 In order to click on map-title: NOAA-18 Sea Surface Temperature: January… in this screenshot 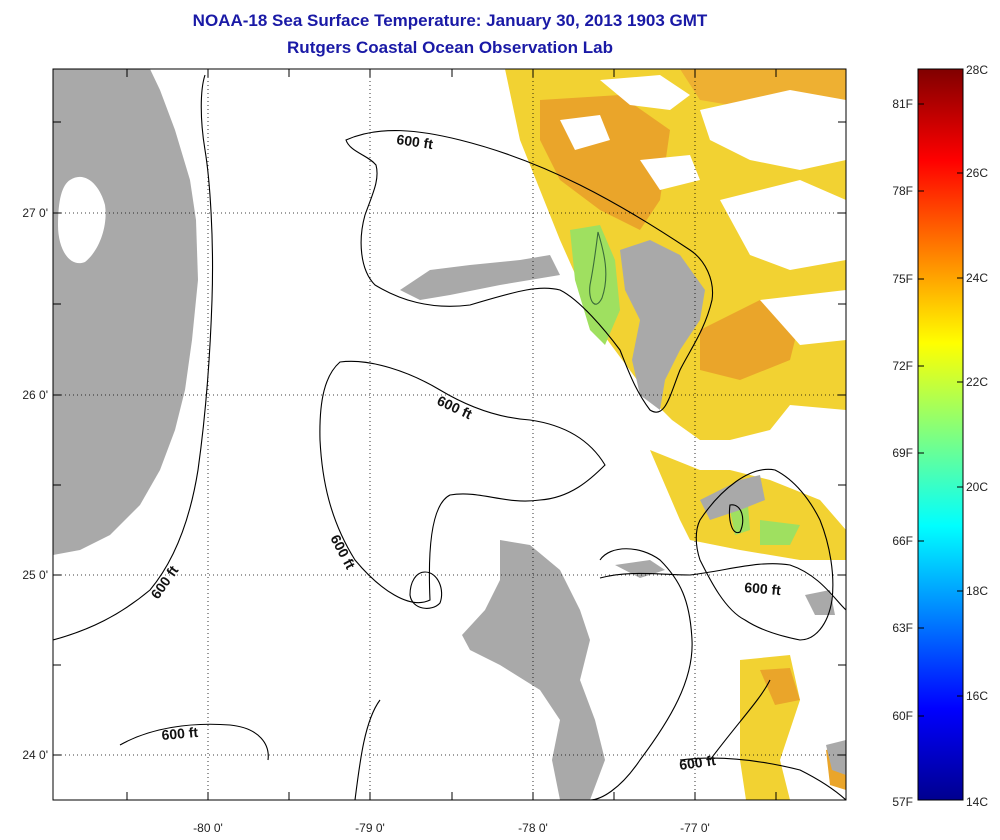, I will do `click(450, 20)`.